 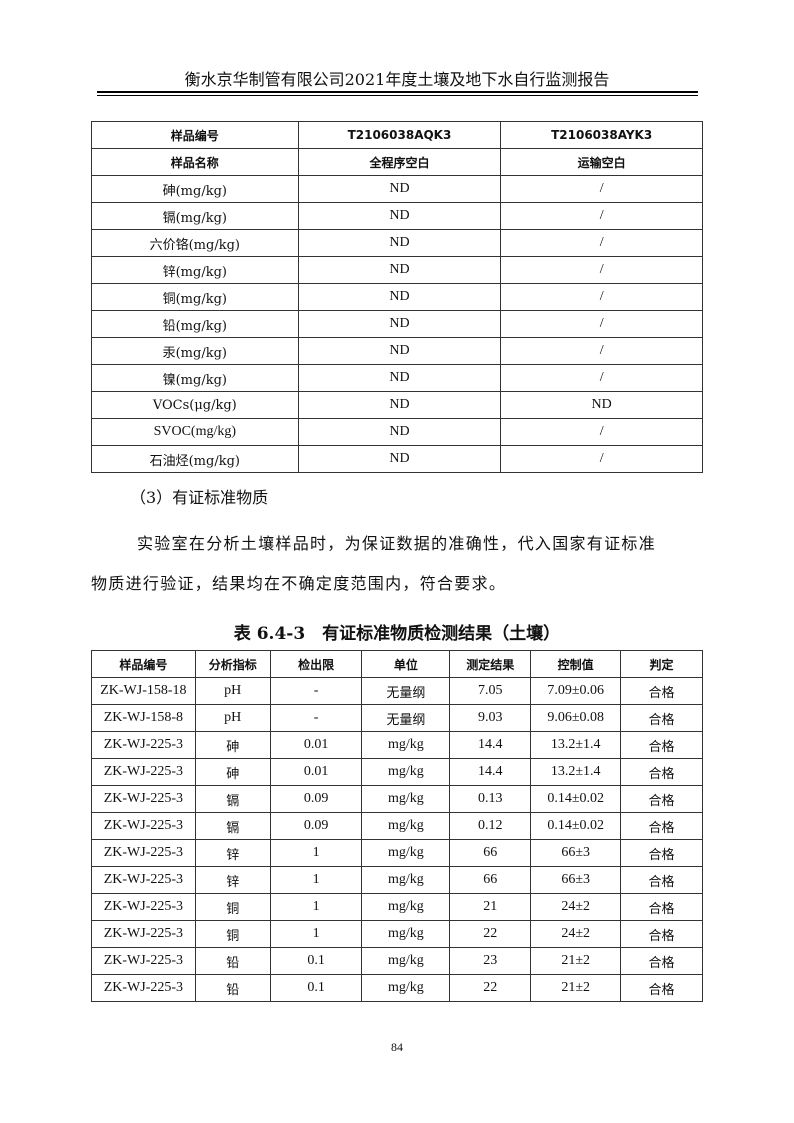 What do you see at coordinates (397, 634) in the screenshot?
I see `table-caption: 表 6.4-3 有证标准物质检测结果（土壤）` at bounding box center [397, 634].